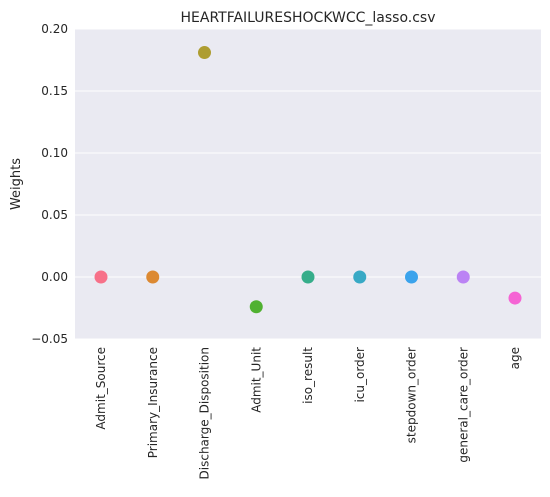 This screenshot has height=497, width=550. Describe the element at coordinates (49, 184) in the screenshot. I see `y-axis: −0.05 0.00 0.05 0.10 0.15 0.20` at that location.